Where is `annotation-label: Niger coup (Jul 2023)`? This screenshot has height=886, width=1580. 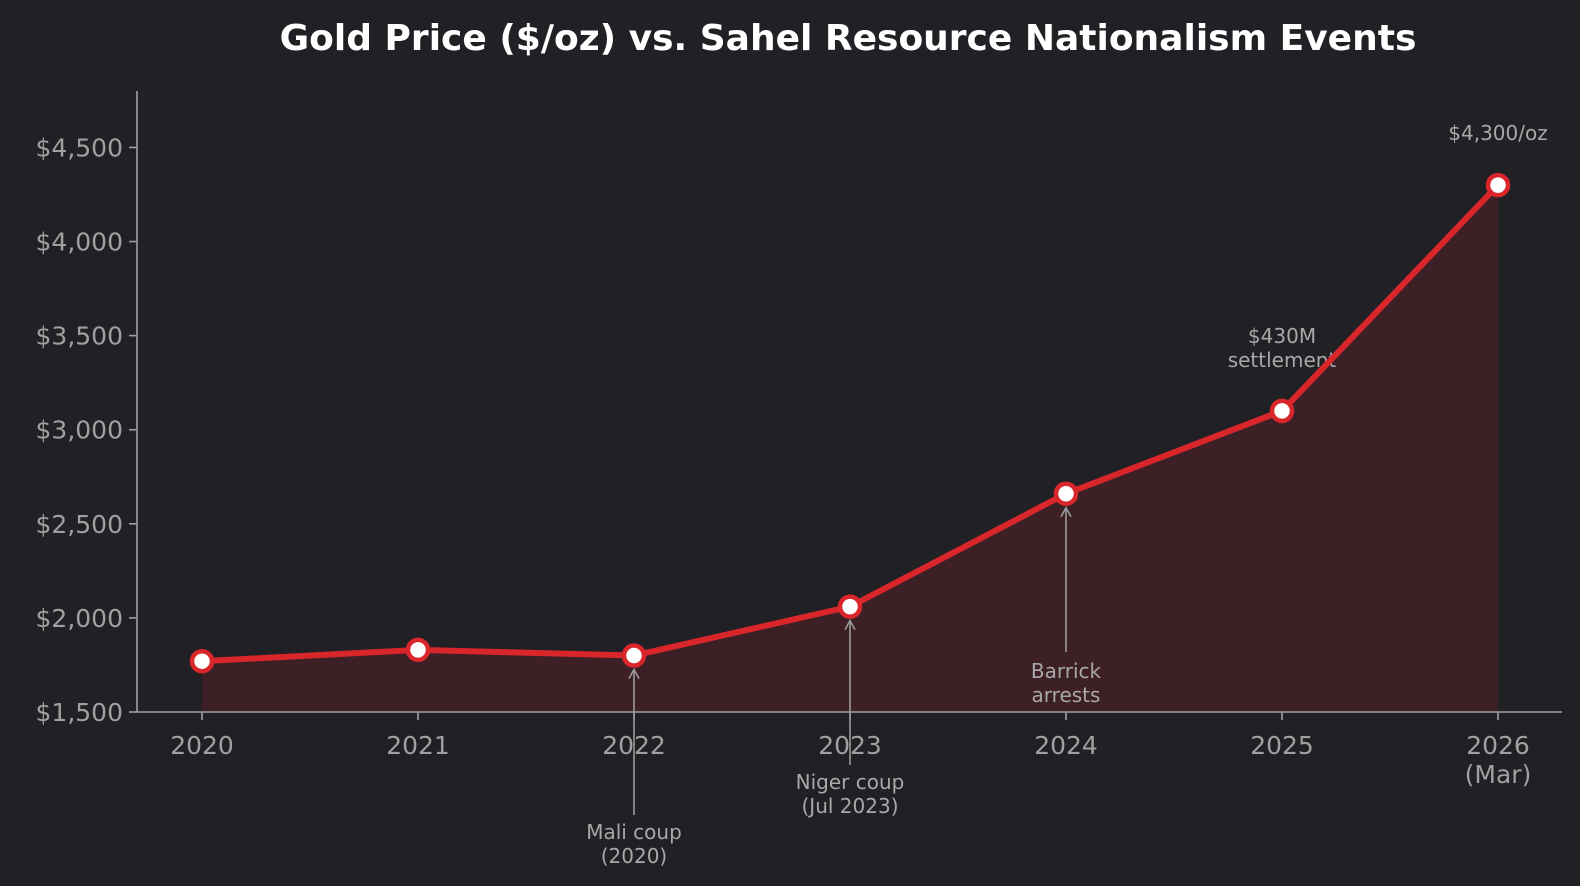 annotation-label: Niger coup (Jul 2023) is located at coordinates (850, 794).